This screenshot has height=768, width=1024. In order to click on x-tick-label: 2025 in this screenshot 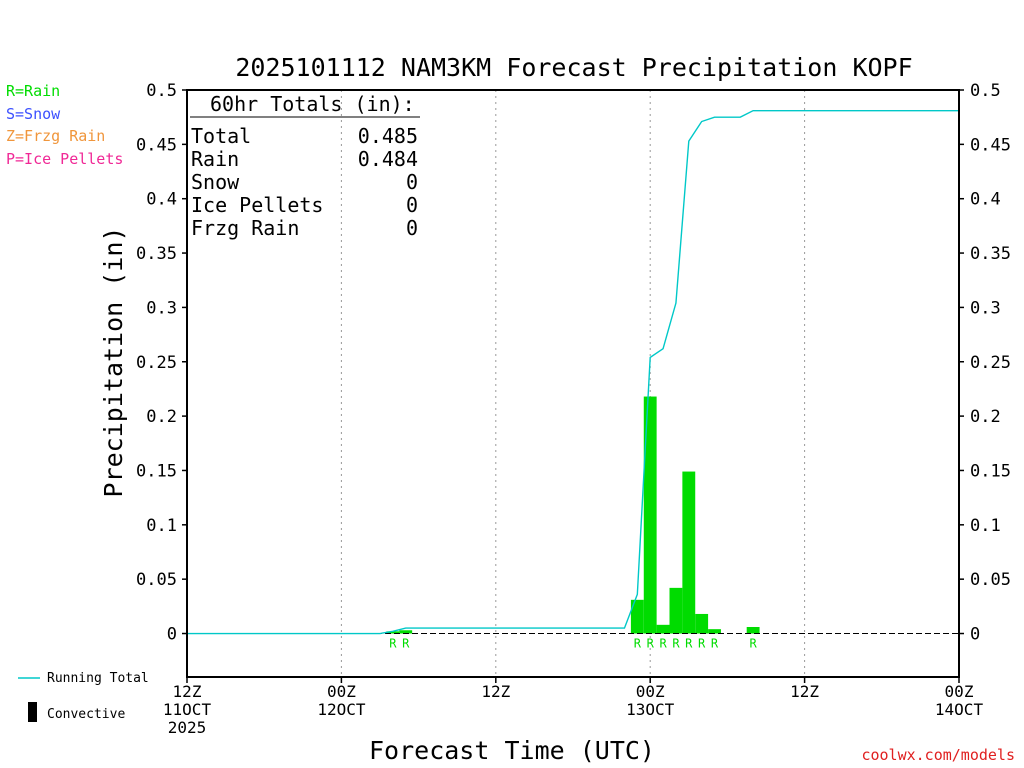, I will do `click(187, 727)`.